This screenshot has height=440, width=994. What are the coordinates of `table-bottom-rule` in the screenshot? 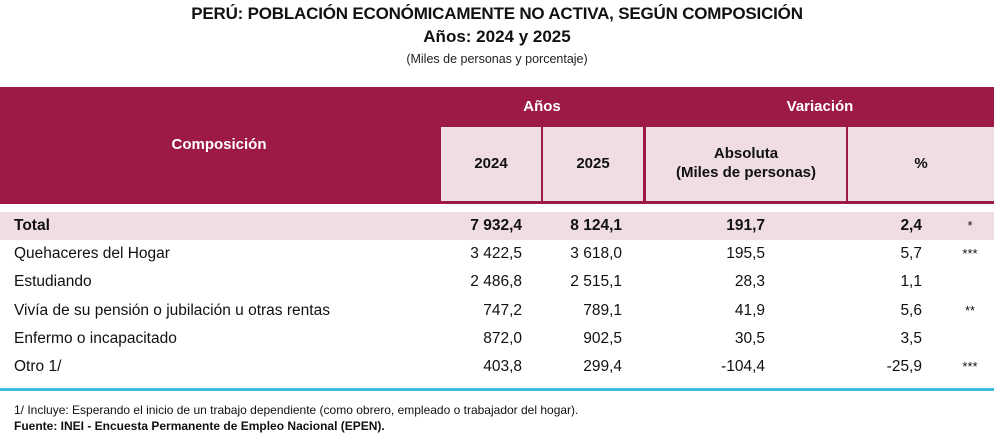 It's located at (497, 389).